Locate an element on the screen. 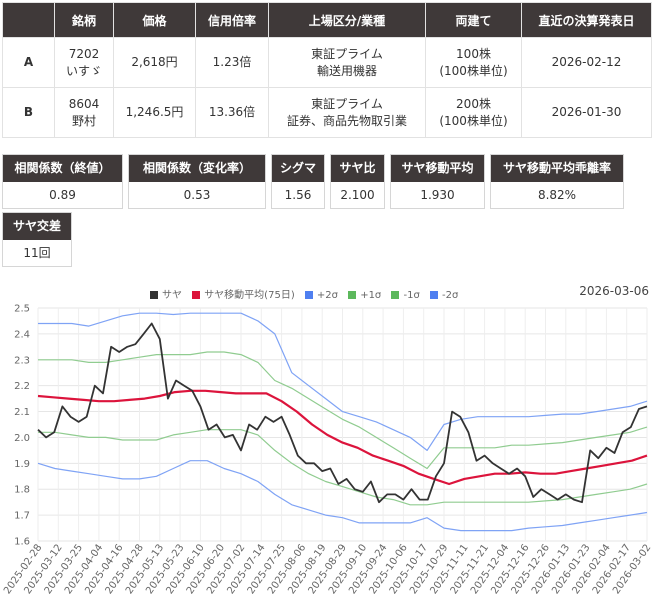  y-tick-label: 2.5 is located at coordinates (22, 309).